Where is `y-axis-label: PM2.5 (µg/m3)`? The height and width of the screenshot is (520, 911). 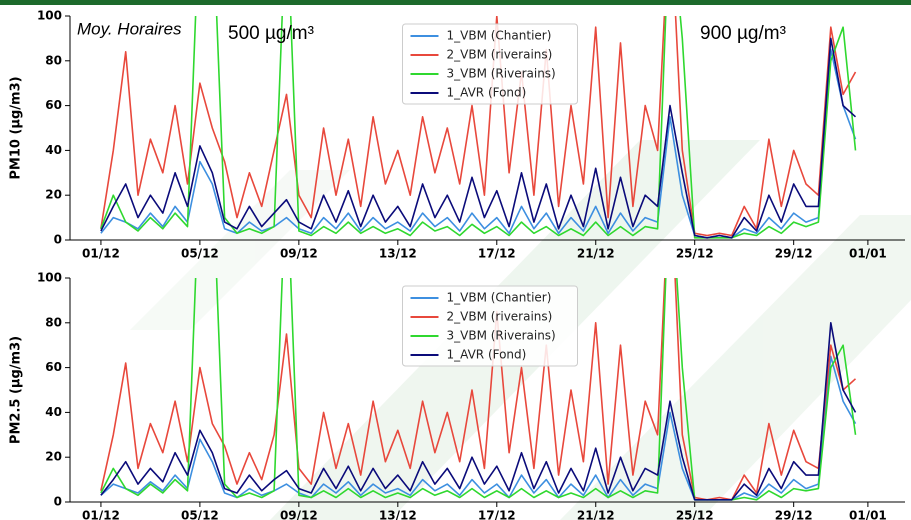
y-axis-label: PM2.5 (µg/m3) is located at coordinates (16, 390).